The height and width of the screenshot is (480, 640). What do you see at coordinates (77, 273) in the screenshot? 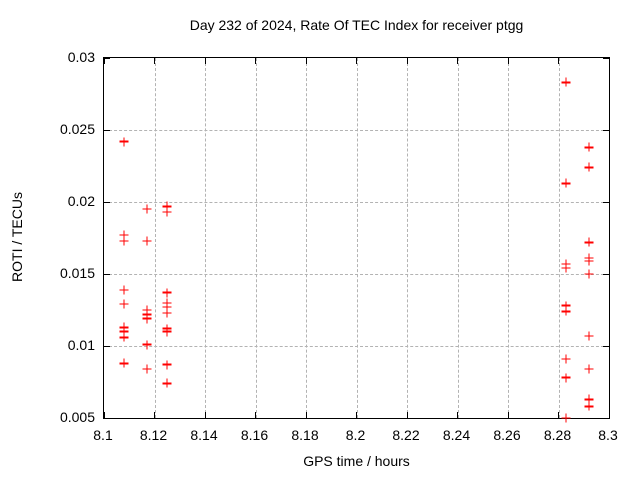
I see `y-tick-label: 0.015` at bounding box center [77, 273].